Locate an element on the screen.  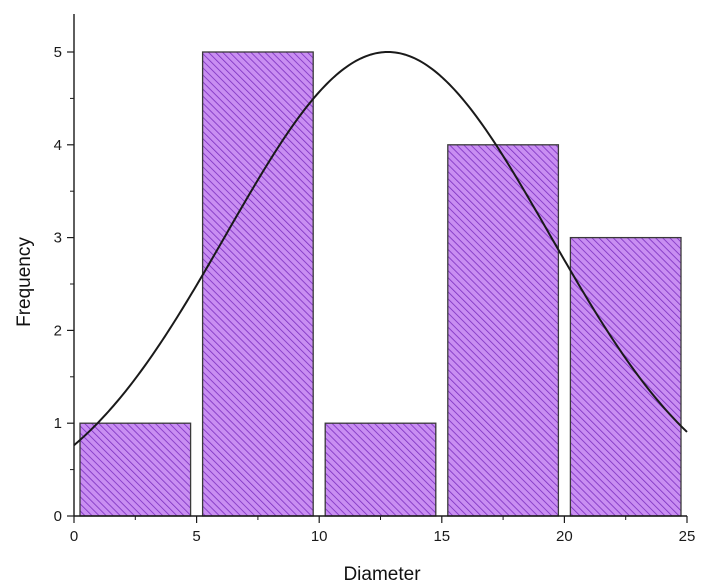
x-tick-label: 10 is located at coordinates (319, 536).